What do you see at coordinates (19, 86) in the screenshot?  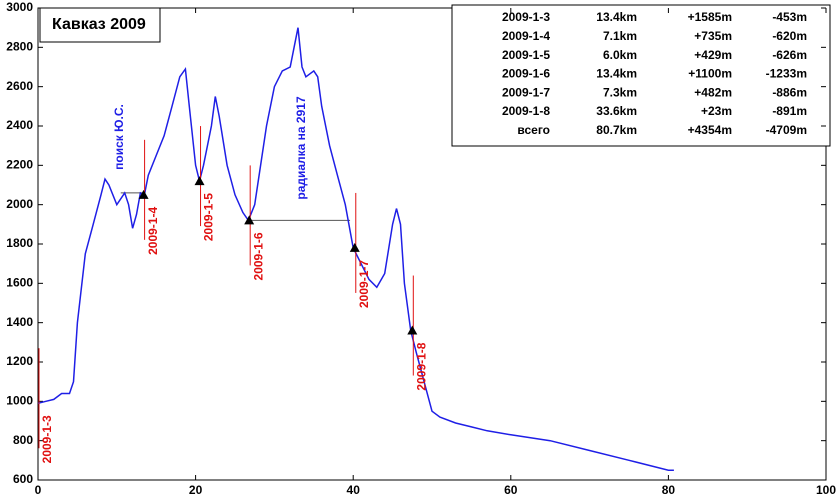 I see `y-tick-label: 2600` at bounding box center [19, 86].